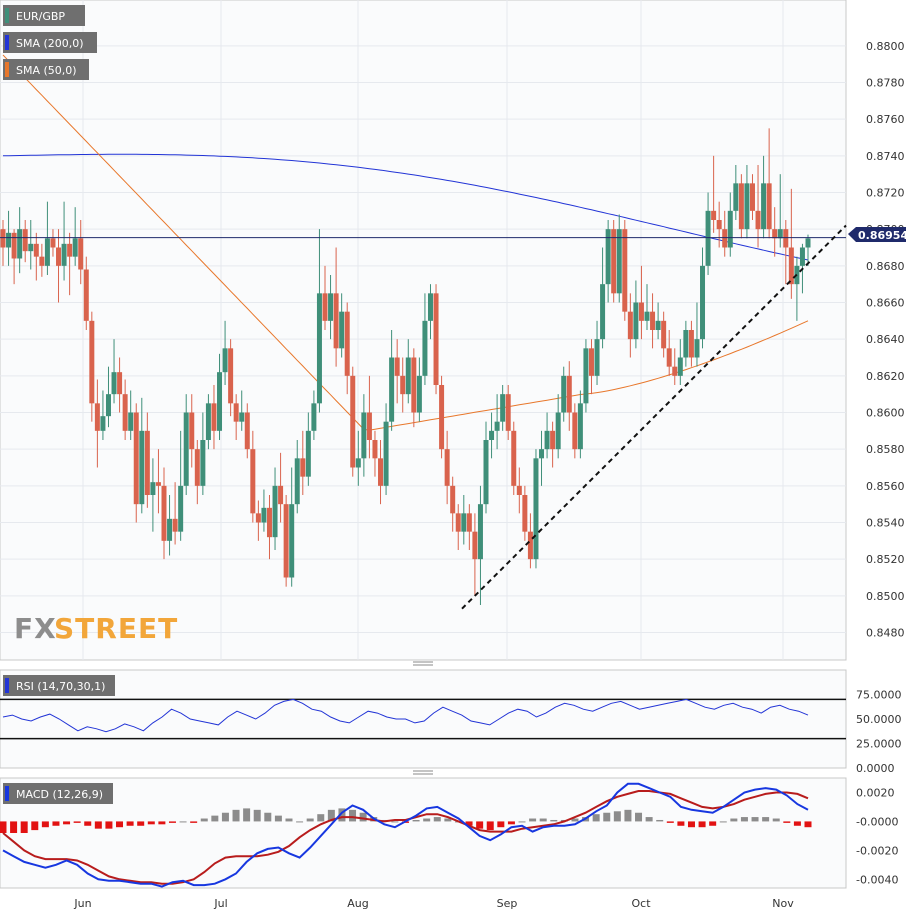 Image resolution: width=923 pixels, height=915 pixels. I want to click on rsi-y-tick-label: 50.0000, so click(879, 719).